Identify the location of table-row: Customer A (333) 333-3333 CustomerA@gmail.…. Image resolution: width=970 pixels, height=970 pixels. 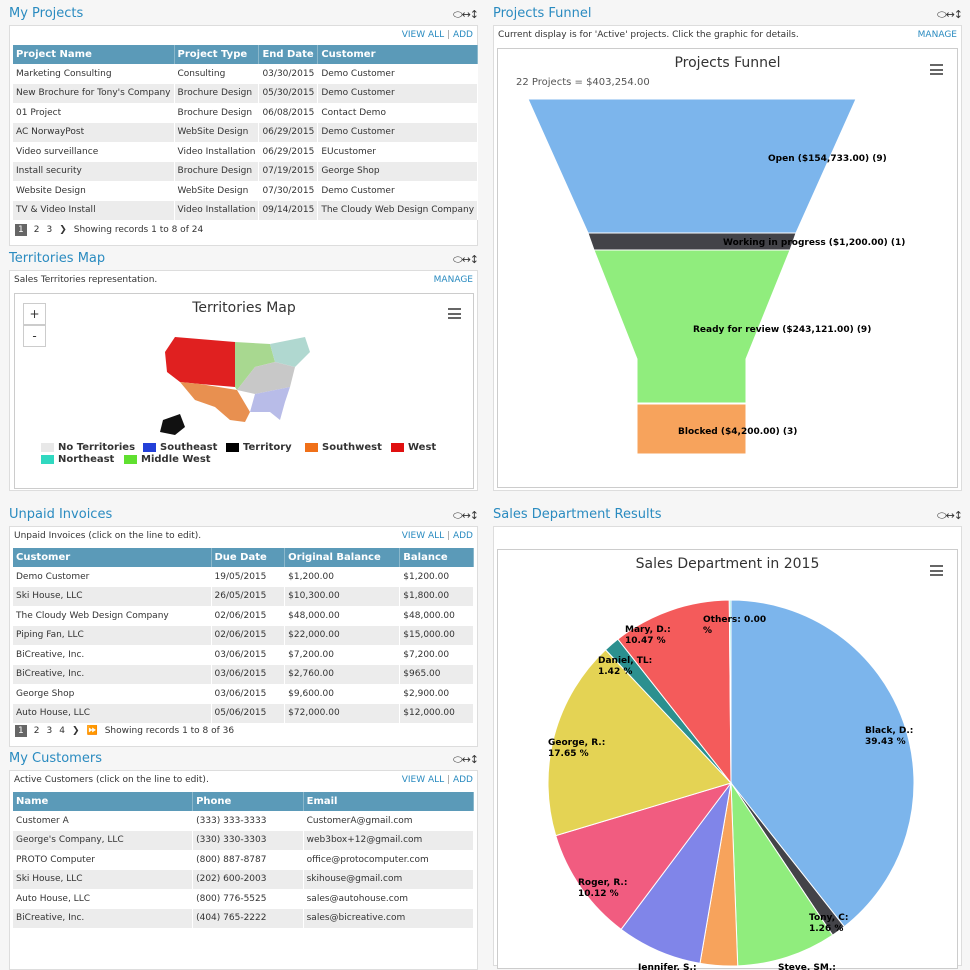
(244, 821).